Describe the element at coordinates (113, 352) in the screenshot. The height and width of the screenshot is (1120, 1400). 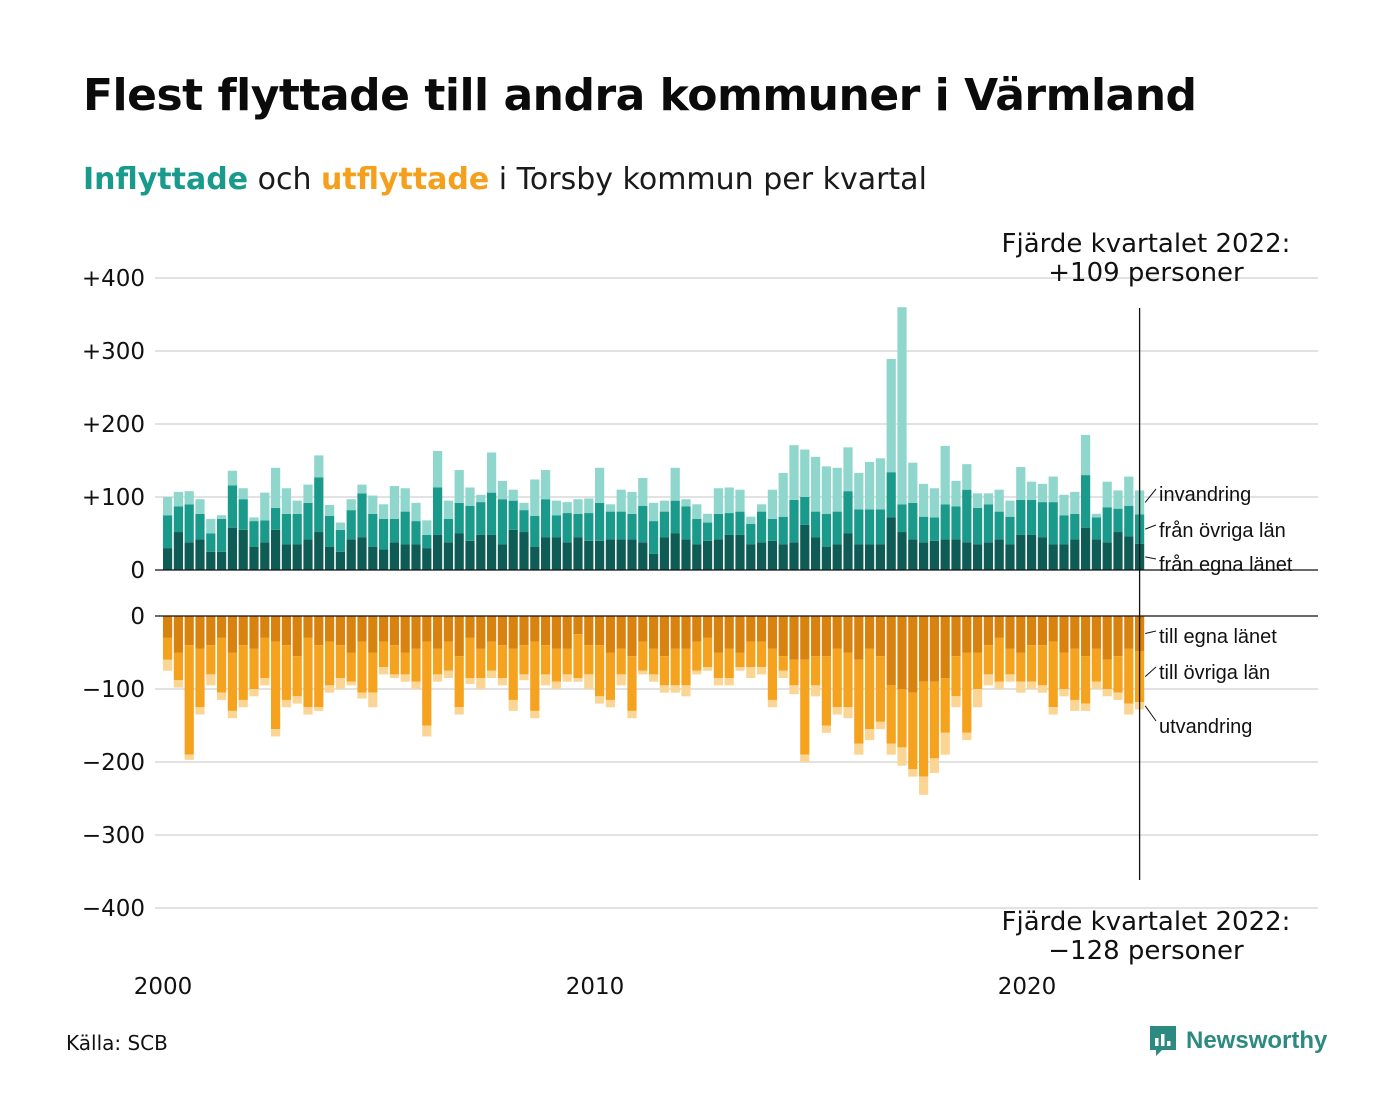
I see `y-tick-label: +300` at that location.